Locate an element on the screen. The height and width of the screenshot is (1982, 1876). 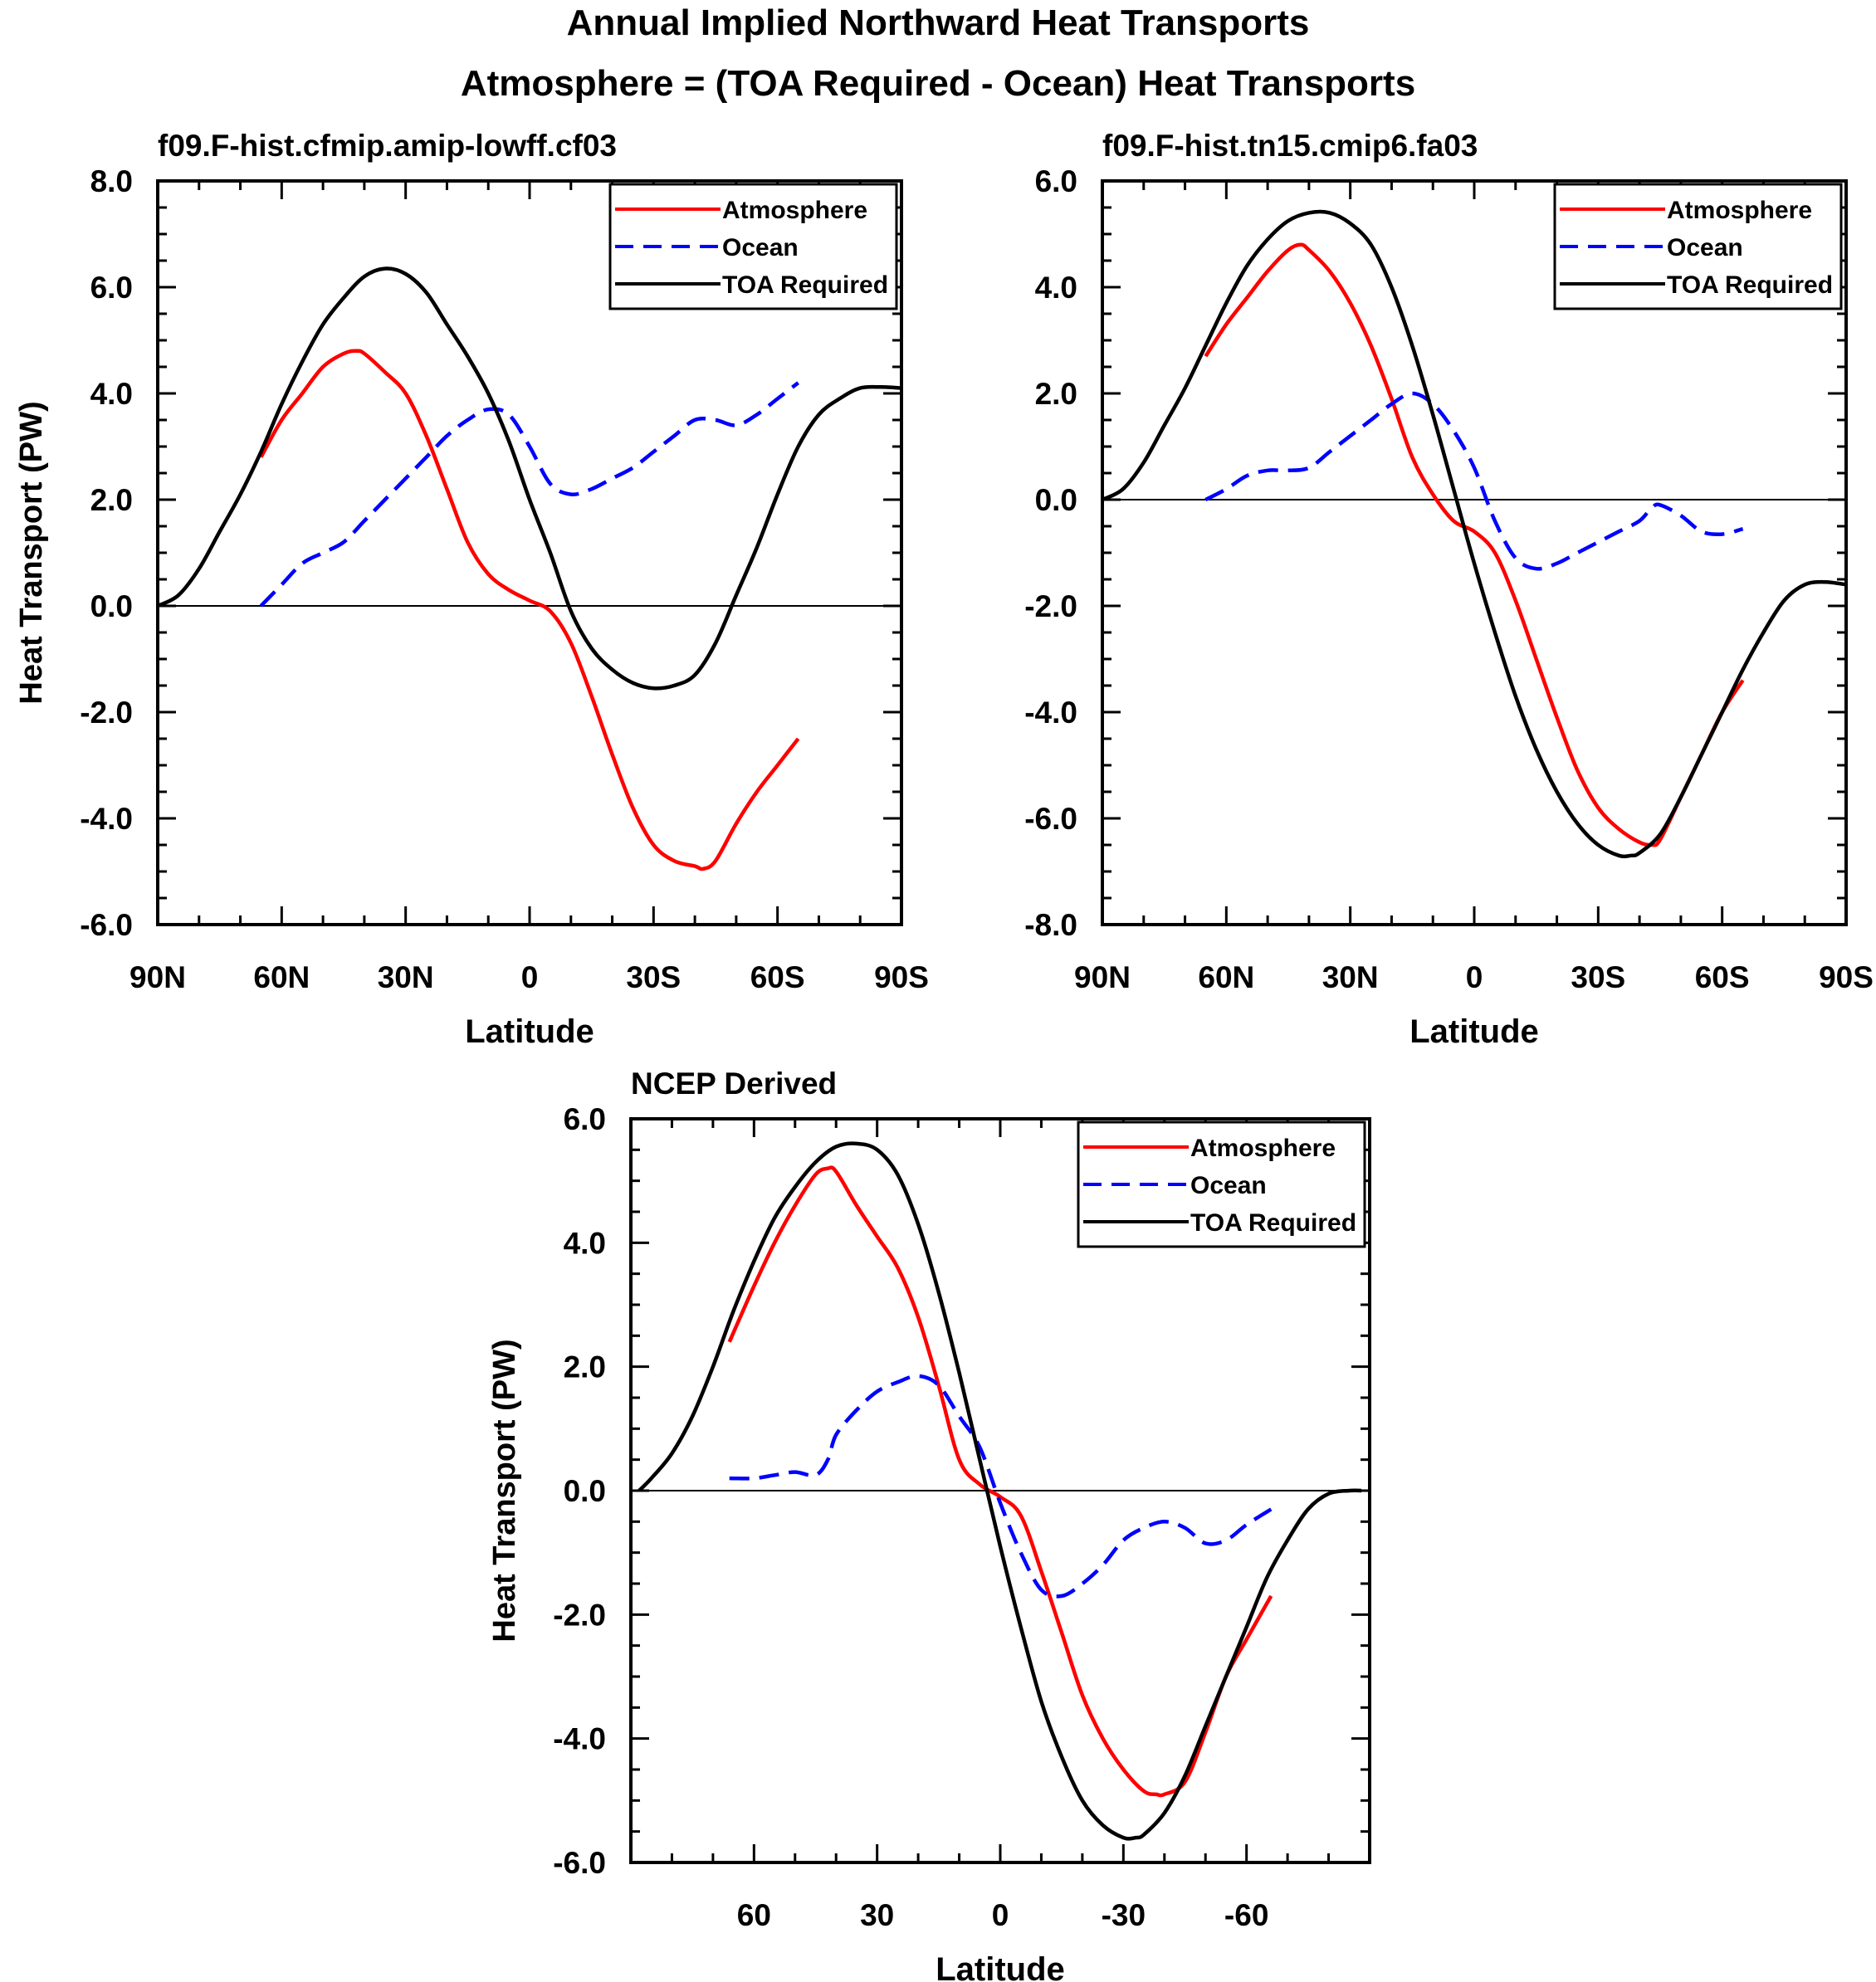
x-tick-label: -30 is located at coordinates (1124, 1915).